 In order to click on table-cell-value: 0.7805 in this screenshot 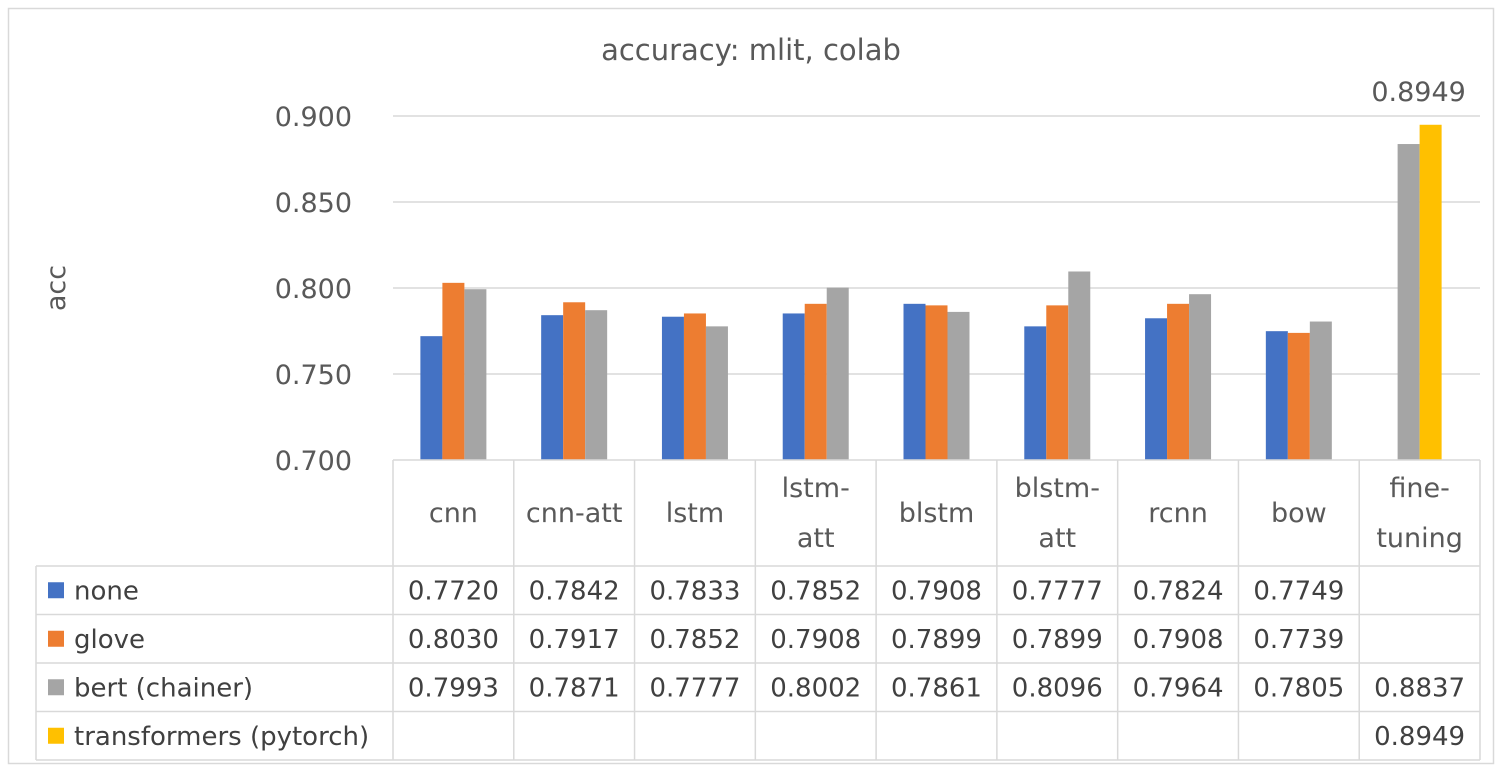, I will do `click(1298, 688)`.